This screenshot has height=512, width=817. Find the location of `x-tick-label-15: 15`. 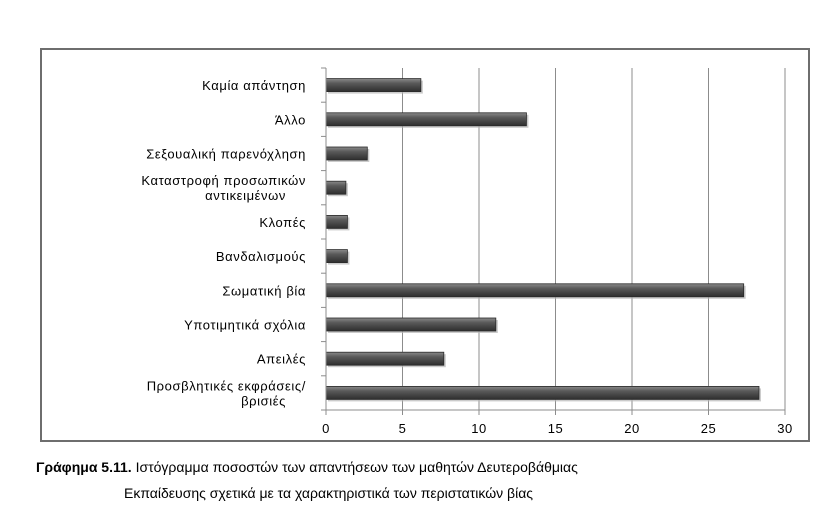

x-tick-label-15: 15 is located at coordinates (555, 428).